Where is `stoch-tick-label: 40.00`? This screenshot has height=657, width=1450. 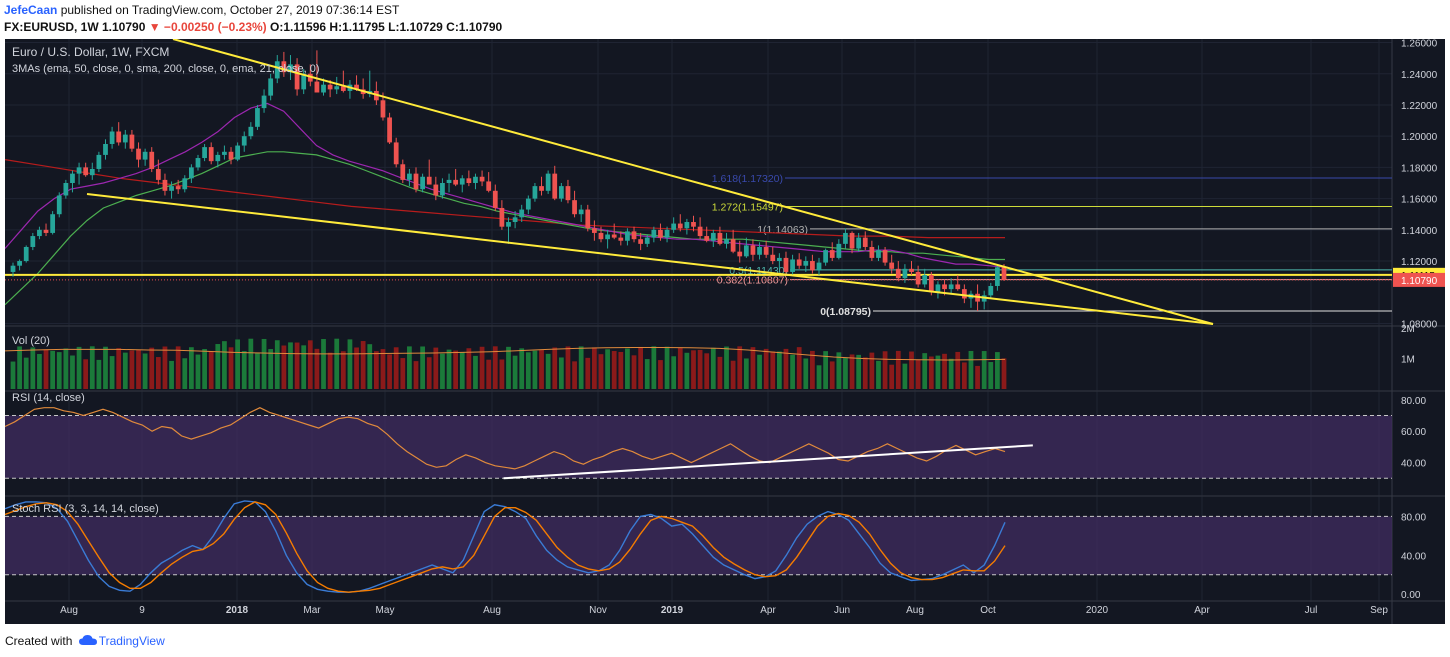
stoch-tick-label: 40.00 is located at coordinates (1413, 556).